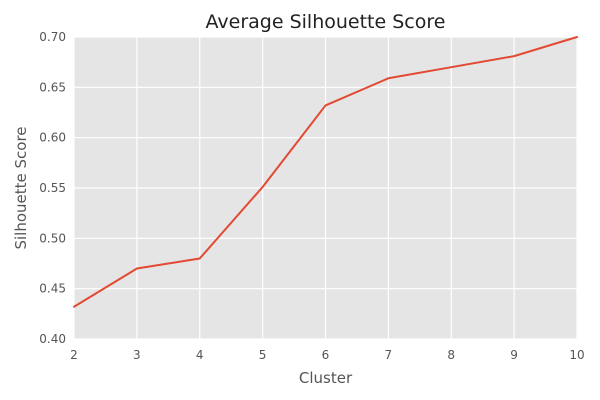 The width and height of the screenshot is (600, 400). What do you see at coordinates (52, 87) in the screenshot?
I see `y-tick-label: 0.65` at bounding box center [52, 87].